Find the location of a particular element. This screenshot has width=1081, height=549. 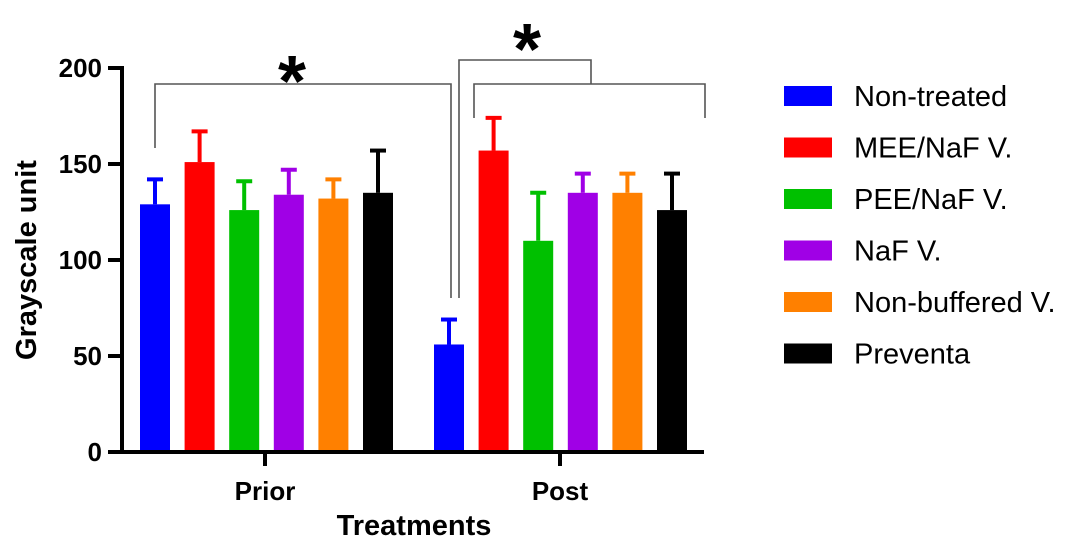

legend-label: Non-buffered V. is located at coordinates (955, 303).